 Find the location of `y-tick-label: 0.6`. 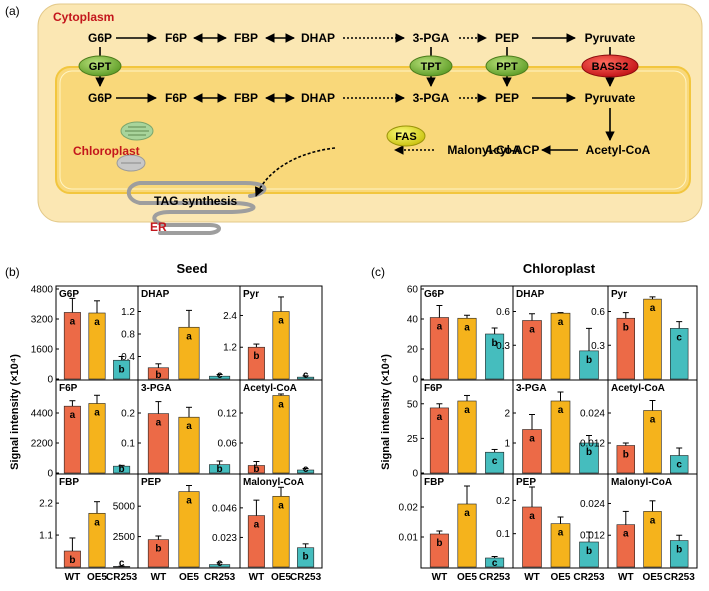

y-tick-label: 0.6 is located at coordinates (503, 312).